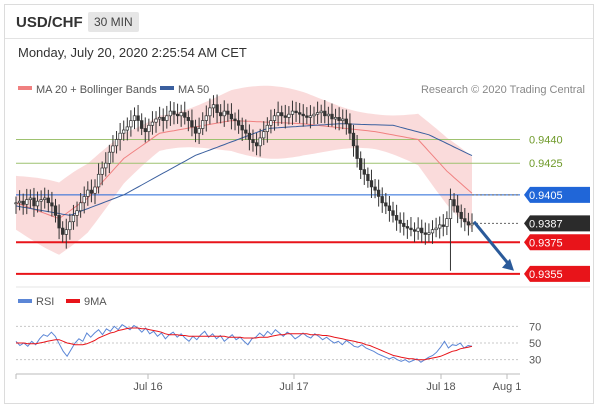  I want to click on level-tag-0.9355, so click(557, 273).